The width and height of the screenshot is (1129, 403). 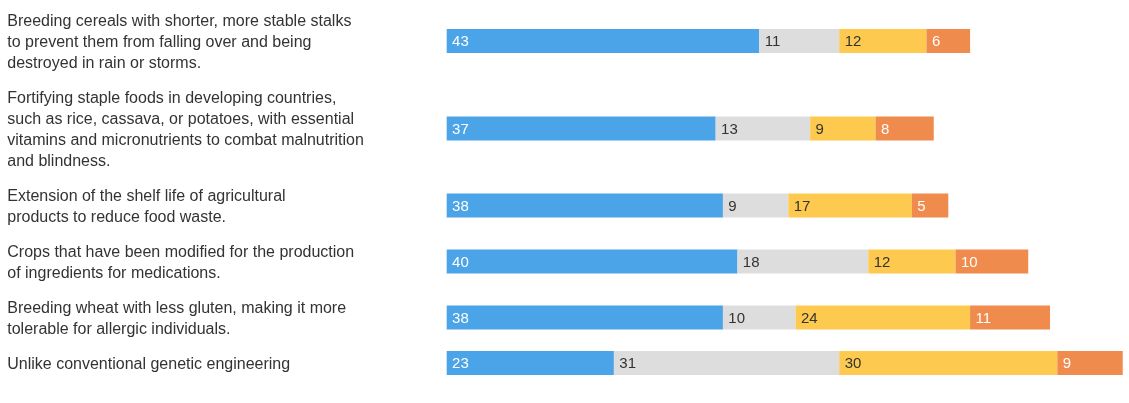 What do you see at coordinates (460, 128) in the screenshot?
I see `data-label: 37` at bounding box center [460, 128].